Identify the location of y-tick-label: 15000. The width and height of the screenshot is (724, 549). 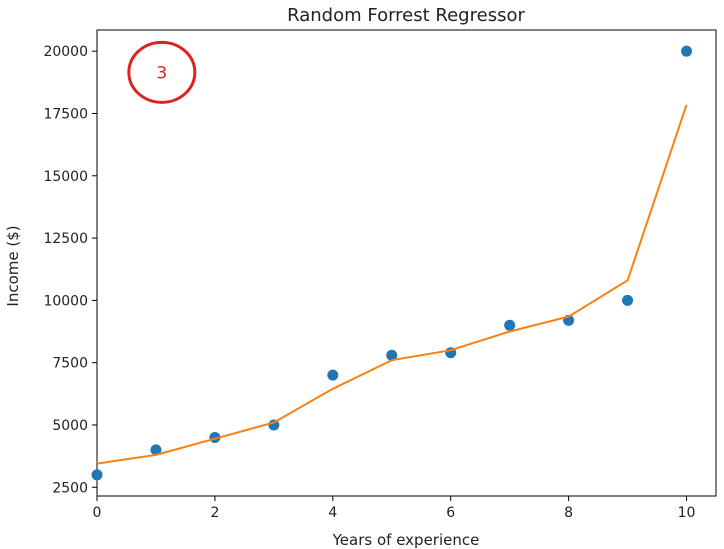
(65, 177).